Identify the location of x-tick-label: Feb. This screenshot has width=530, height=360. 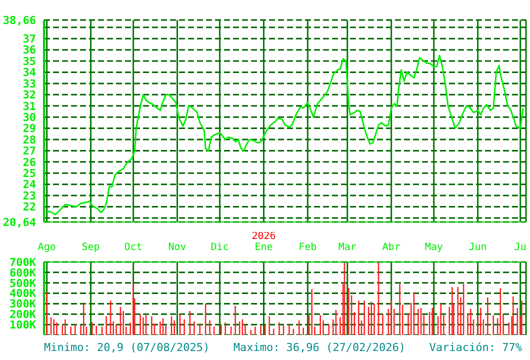
(307, 247).